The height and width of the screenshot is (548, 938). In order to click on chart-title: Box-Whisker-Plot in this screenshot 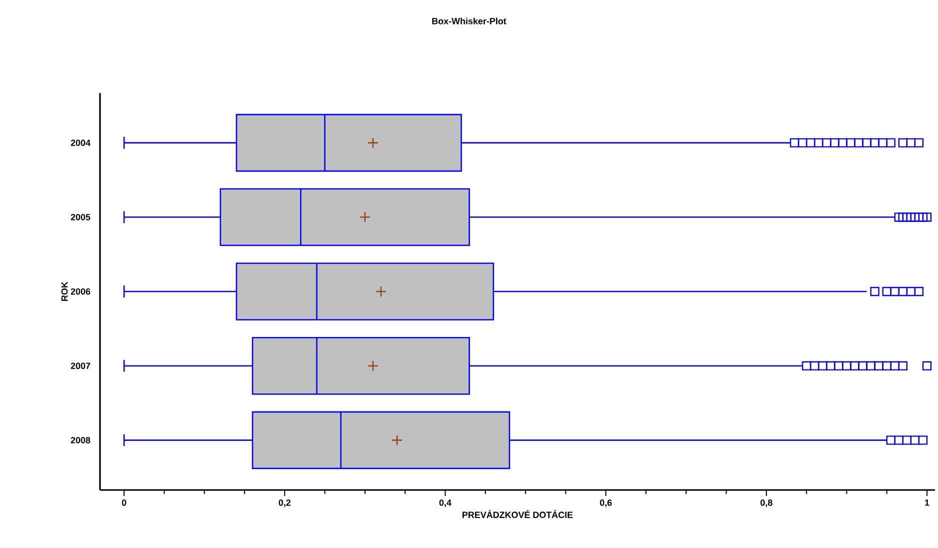, I will do `click(469, 21)`.